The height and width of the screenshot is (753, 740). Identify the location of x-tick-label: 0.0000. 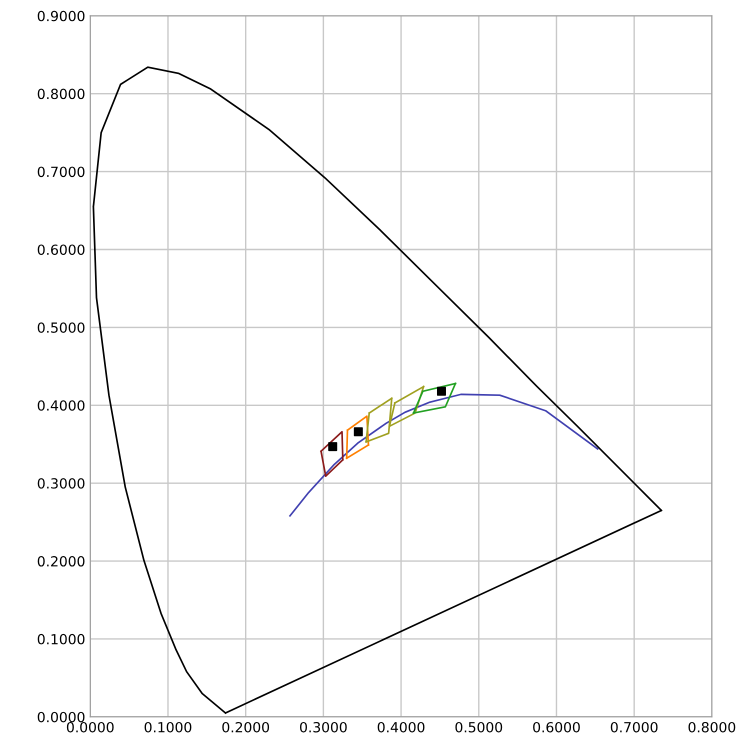
(90, 727).